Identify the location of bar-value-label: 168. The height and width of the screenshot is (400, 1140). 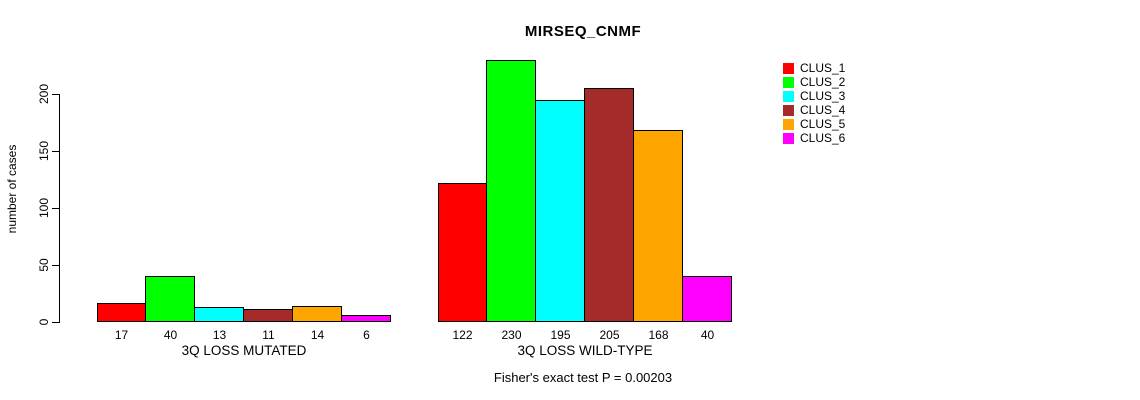
(658, 335).